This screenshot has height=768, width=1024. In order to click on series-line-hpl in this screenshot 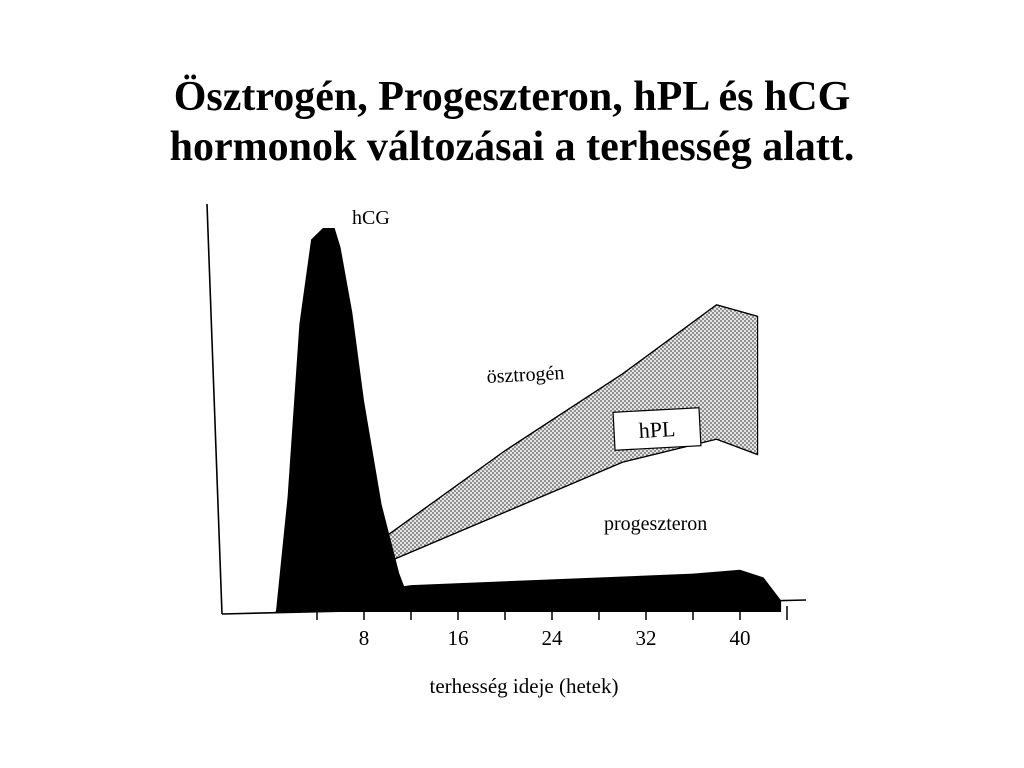, I will do `click(516, 525)`.